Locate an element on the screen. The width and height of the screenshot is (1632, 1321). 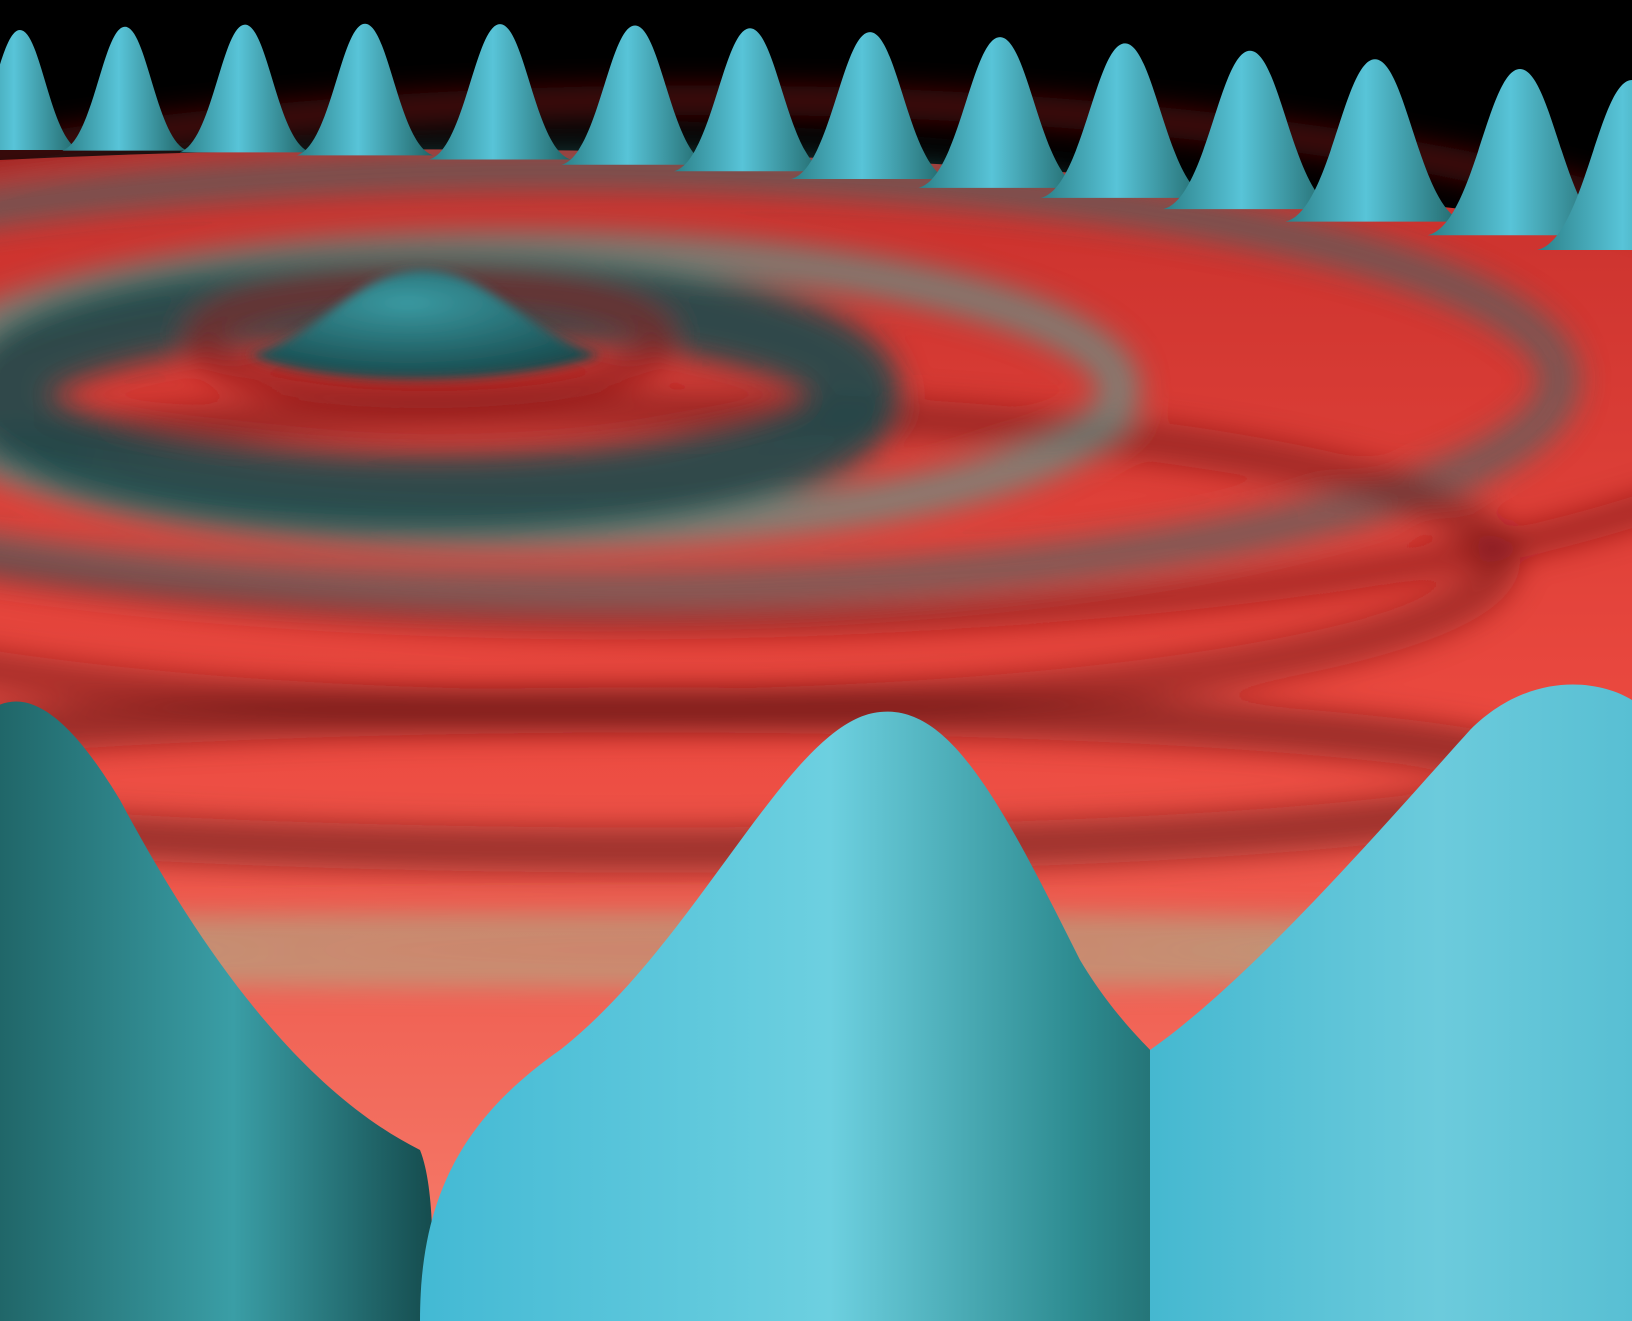
center-bump is located at coordinates (425, 325).